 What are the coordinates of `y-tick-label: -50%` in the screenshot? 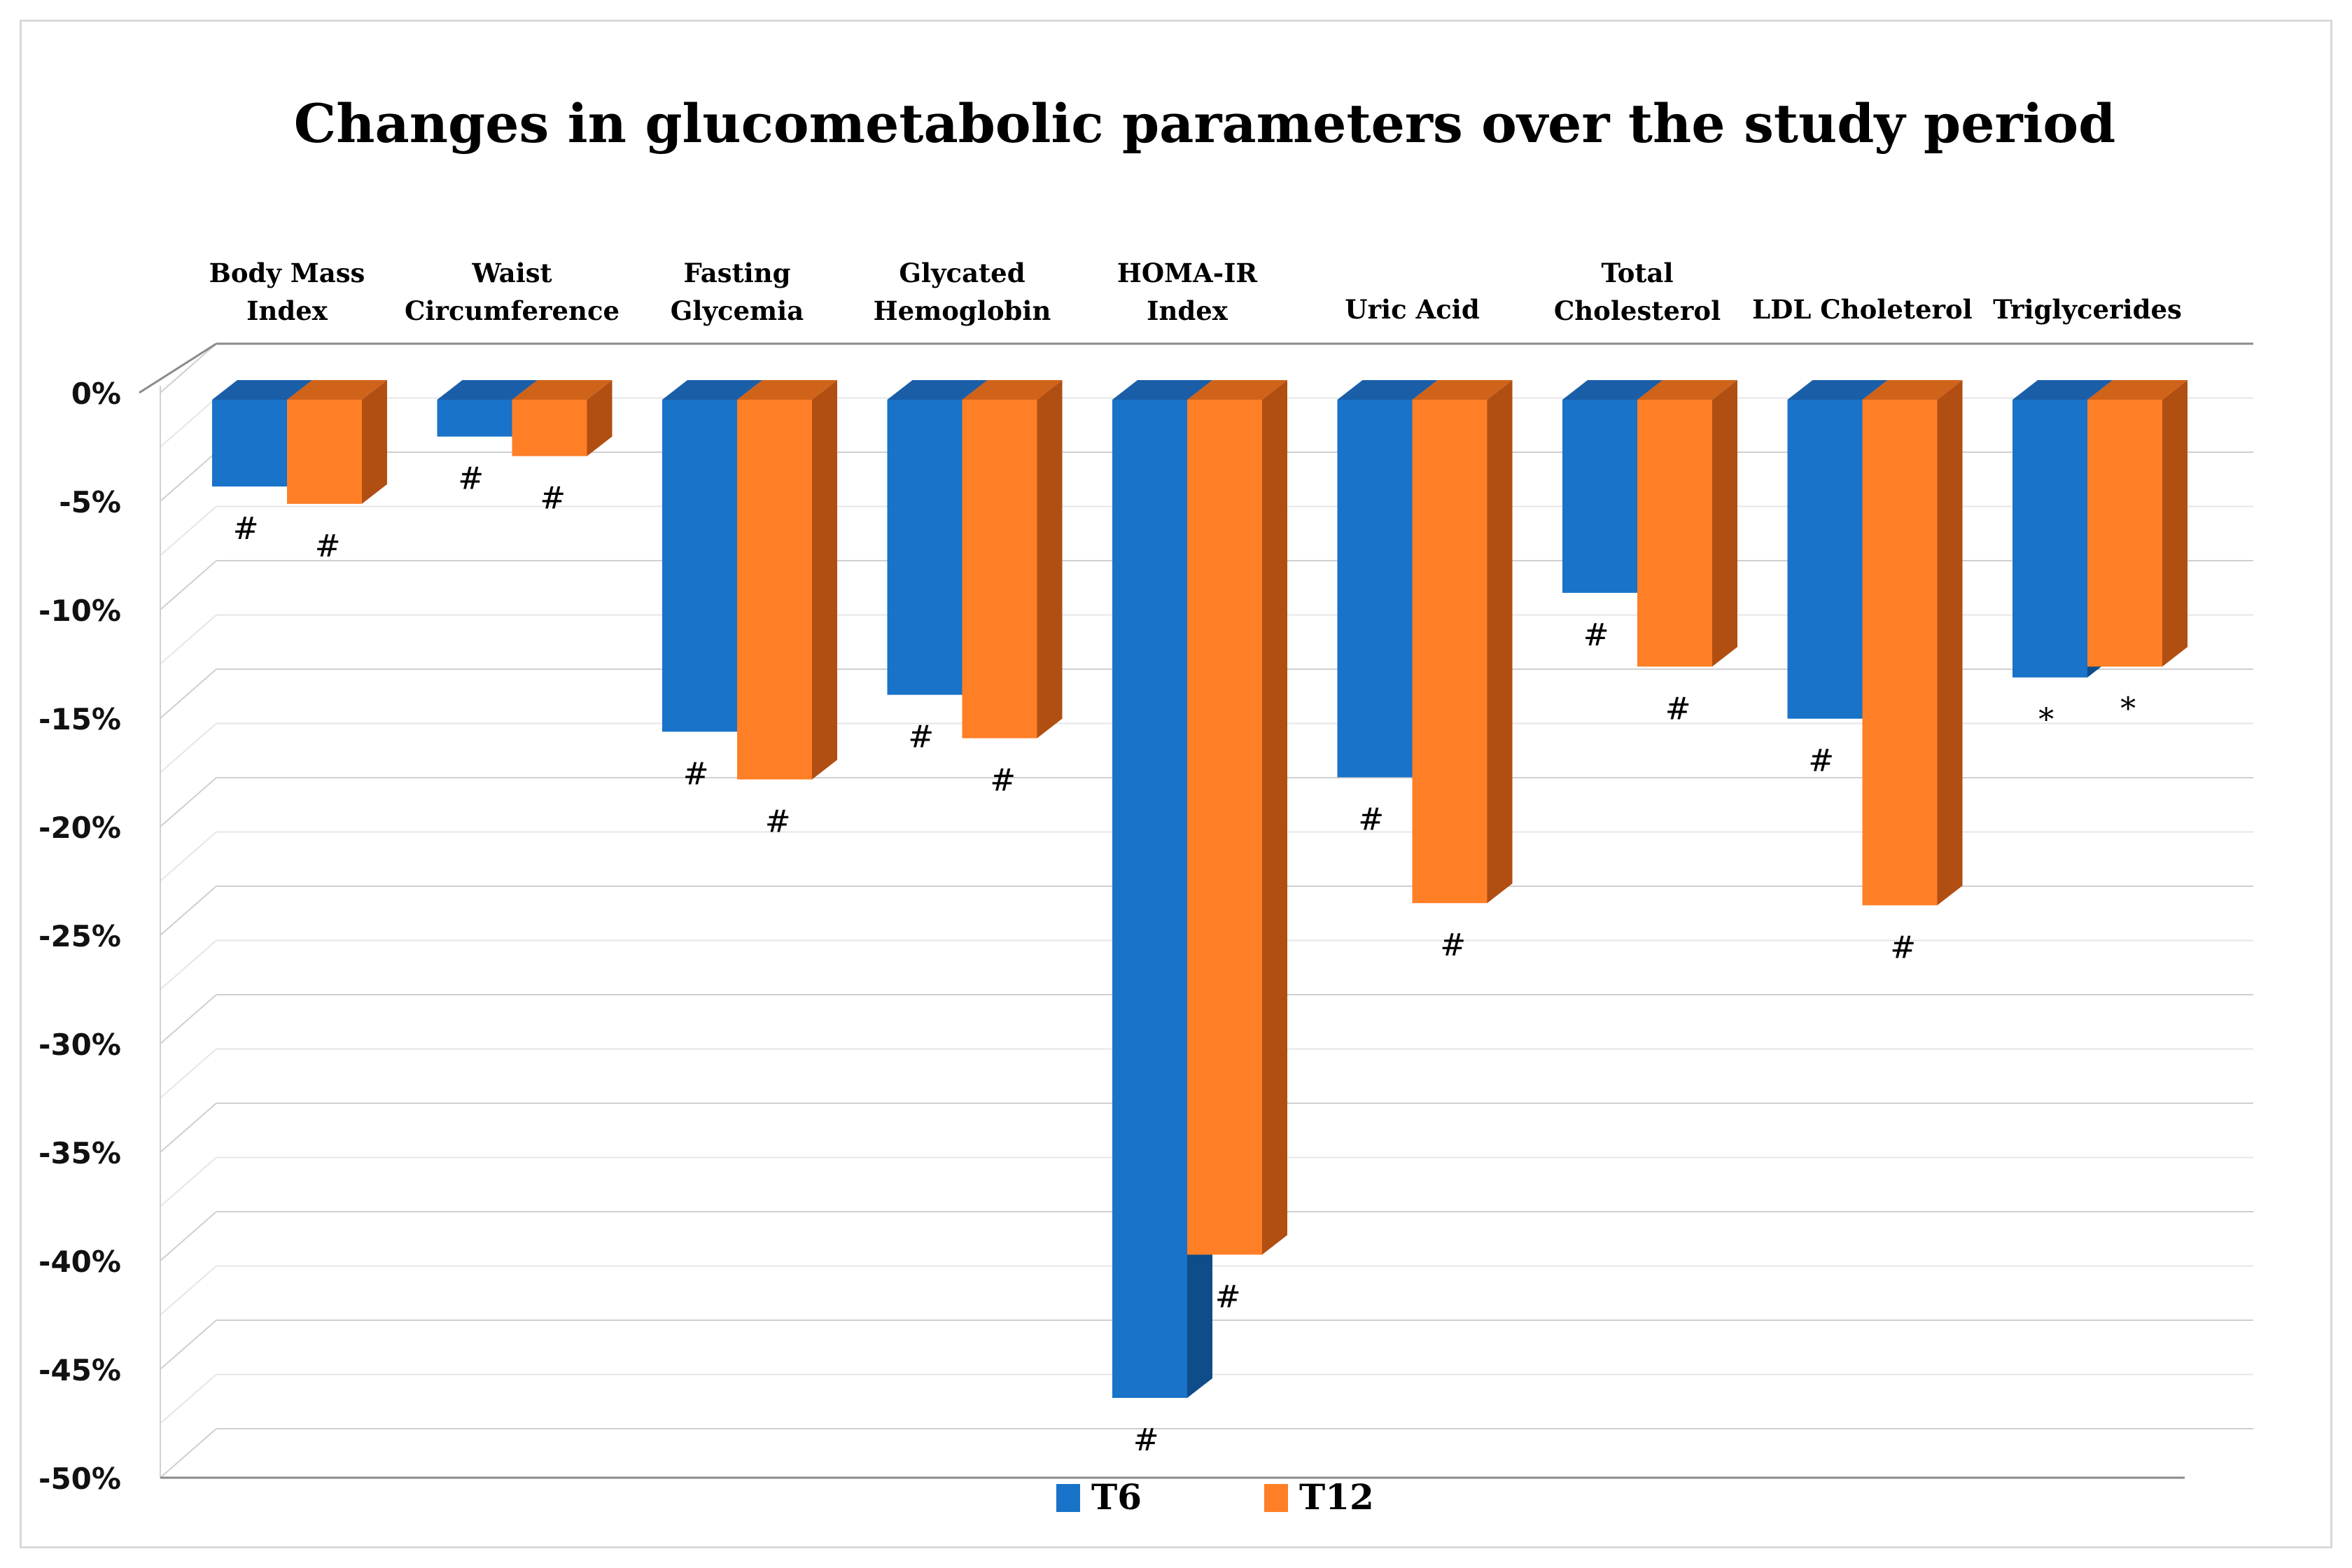 It's located at (79, 1479).